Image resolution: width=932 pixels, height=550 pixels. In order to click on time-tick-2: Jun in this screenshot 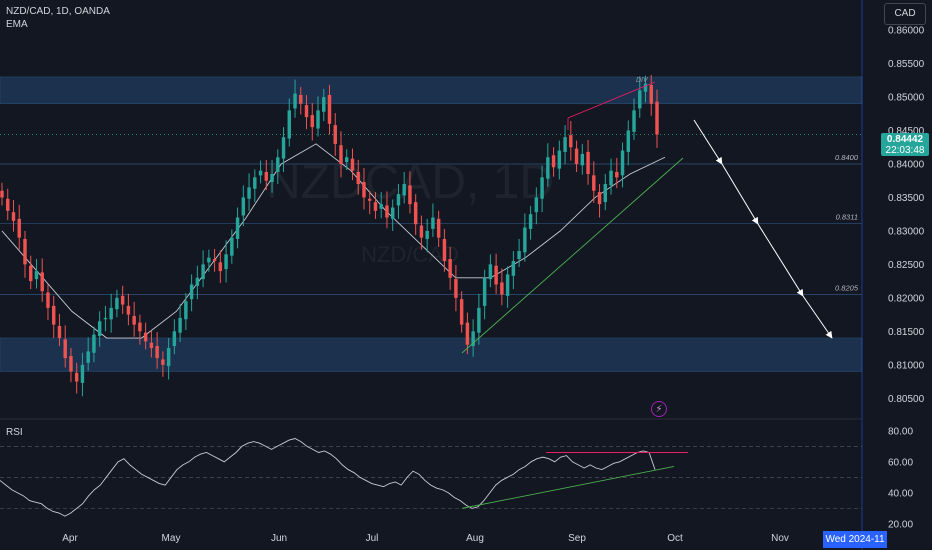, I will do `click(279, 538)`.